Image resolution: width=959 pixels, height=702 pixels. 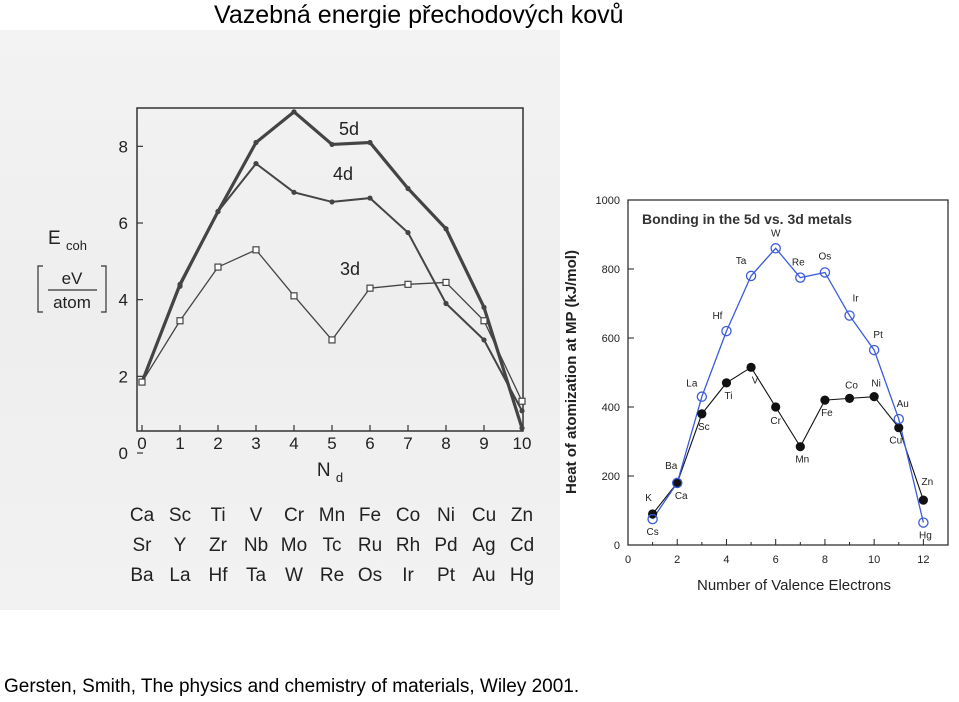 What do you see at coordinates (717, 316) in the screenshot?
I see `point-label-5d: Hf` at bounding box center [717, 316].